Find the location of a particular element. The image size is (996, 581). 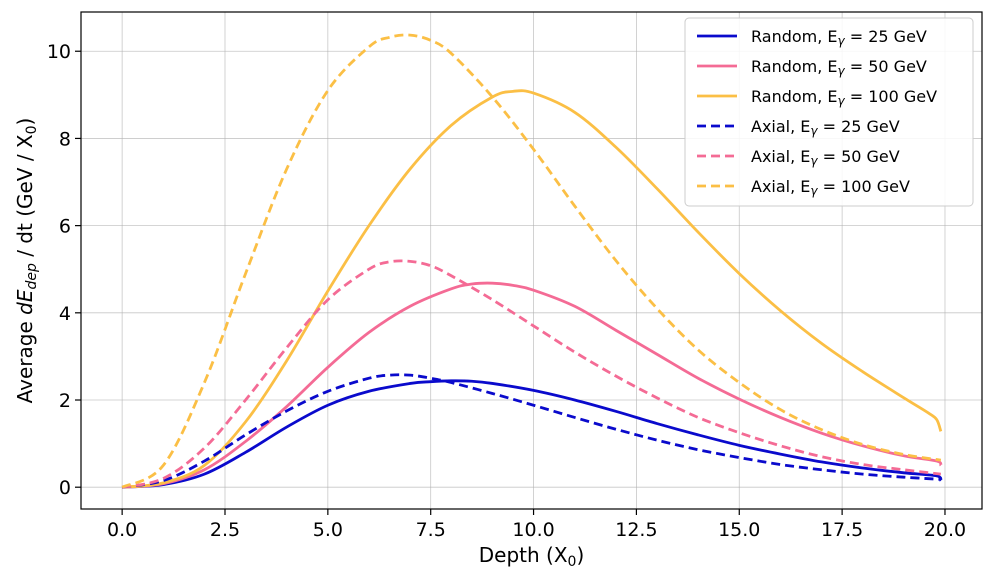

x-axis-label: Depth (X0) is located at coordinates (532, 556).